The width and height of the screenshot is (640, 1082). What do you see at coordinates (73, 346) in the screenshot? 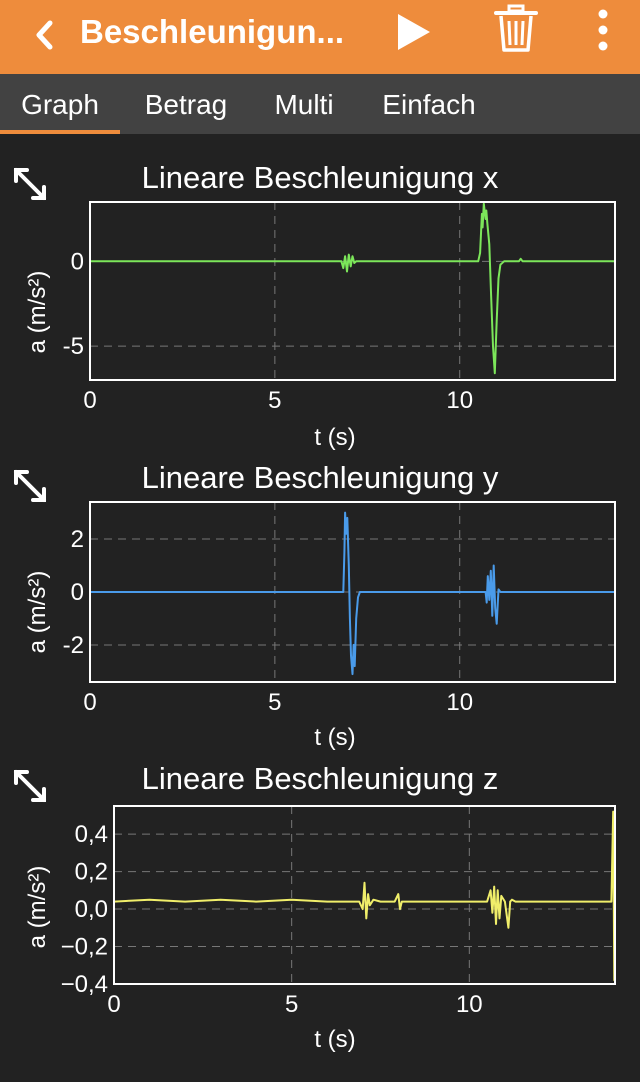
I see `y-tick-label: -5` at bounding box center [73, 346].